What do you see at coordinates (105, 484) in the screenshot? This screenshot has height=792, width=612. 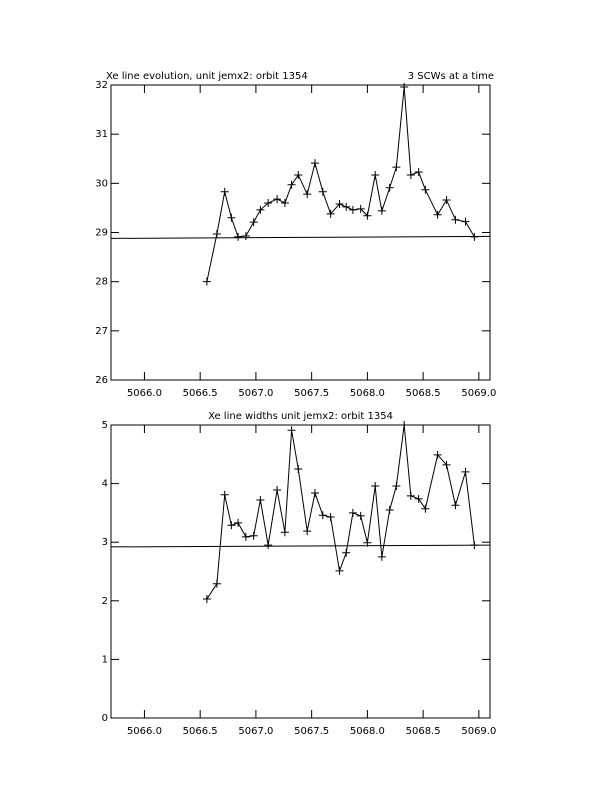 I see `y-tick-label: 4` at bounding box center [105, 484].